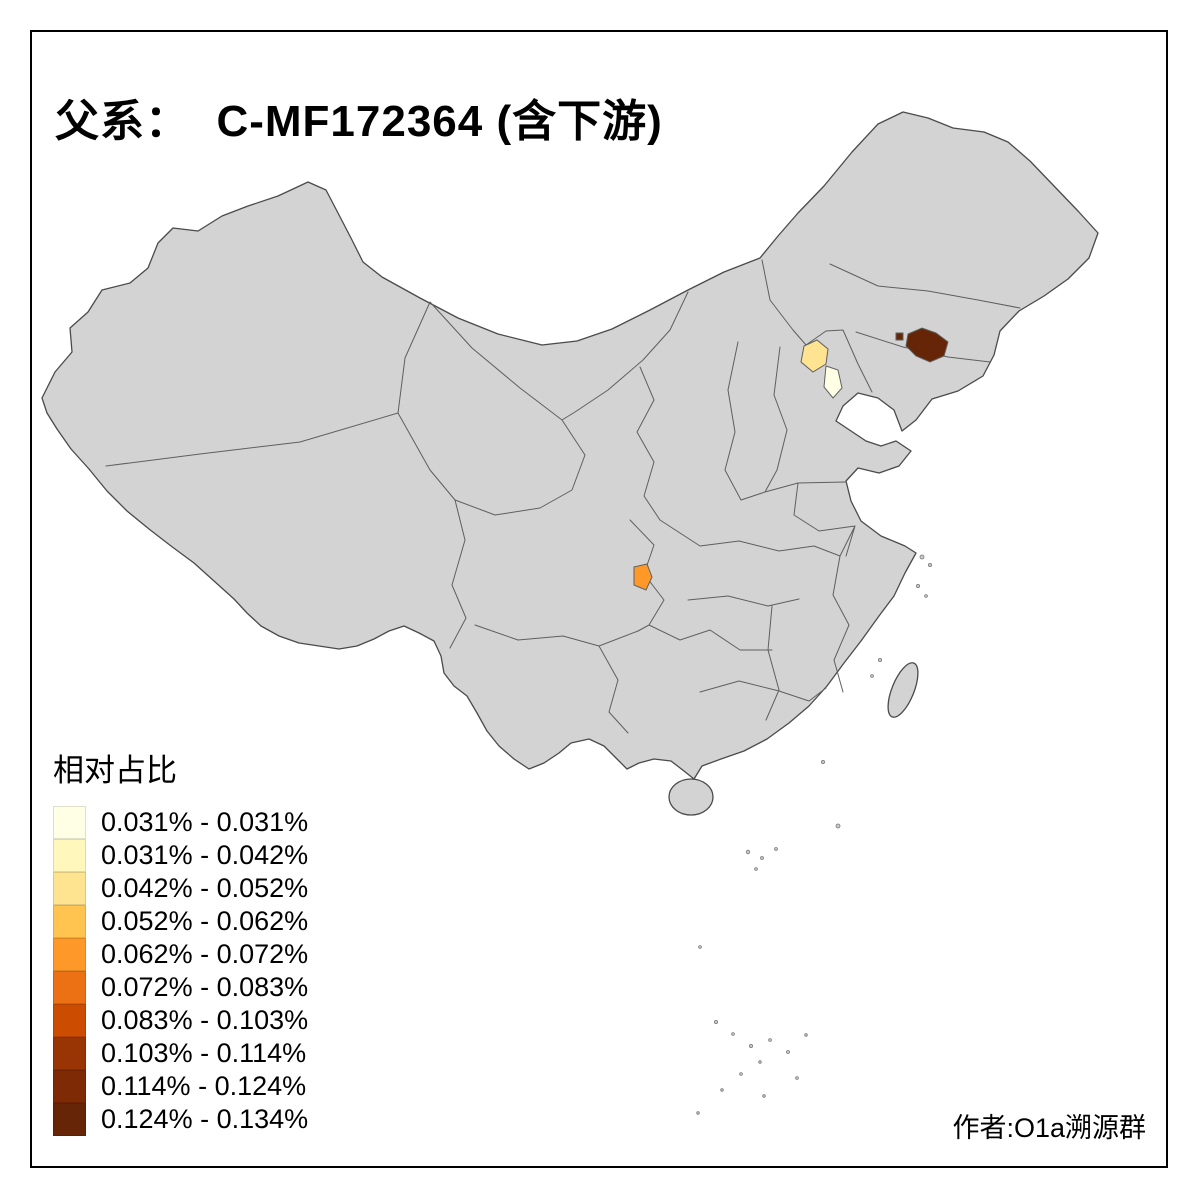 This screenshot has width=1200, height=1200. I want to click on legend-label: 0.103% - 0.114%, so click(204, 1053).